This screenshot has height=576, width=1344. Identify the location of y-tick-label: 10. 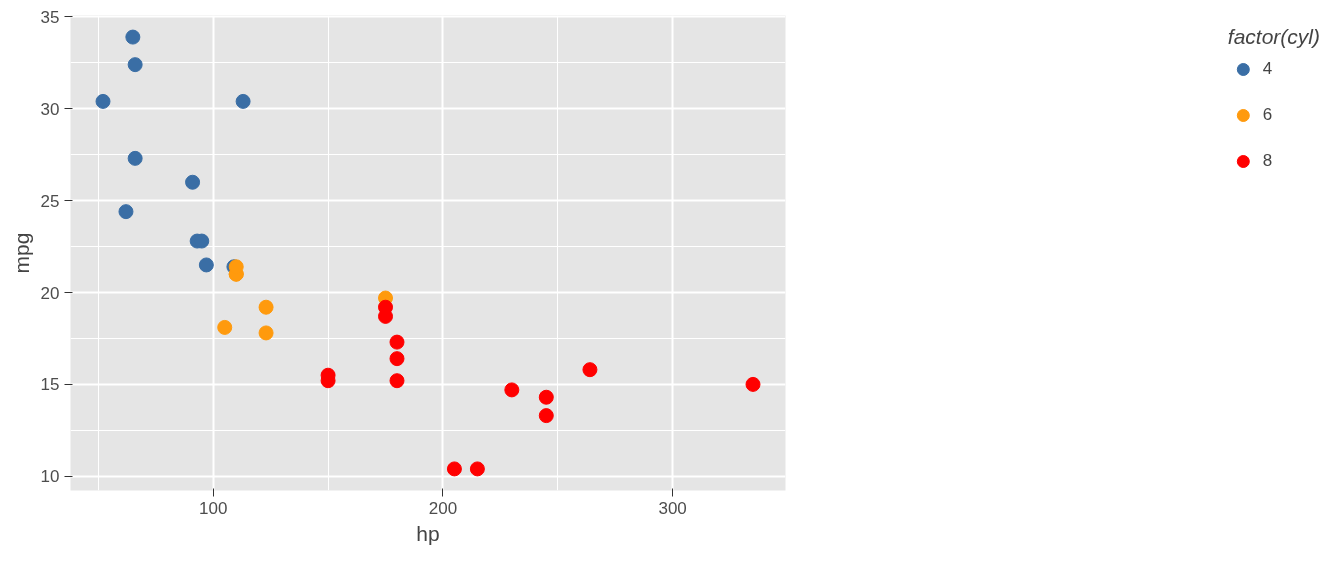
(50, 477).